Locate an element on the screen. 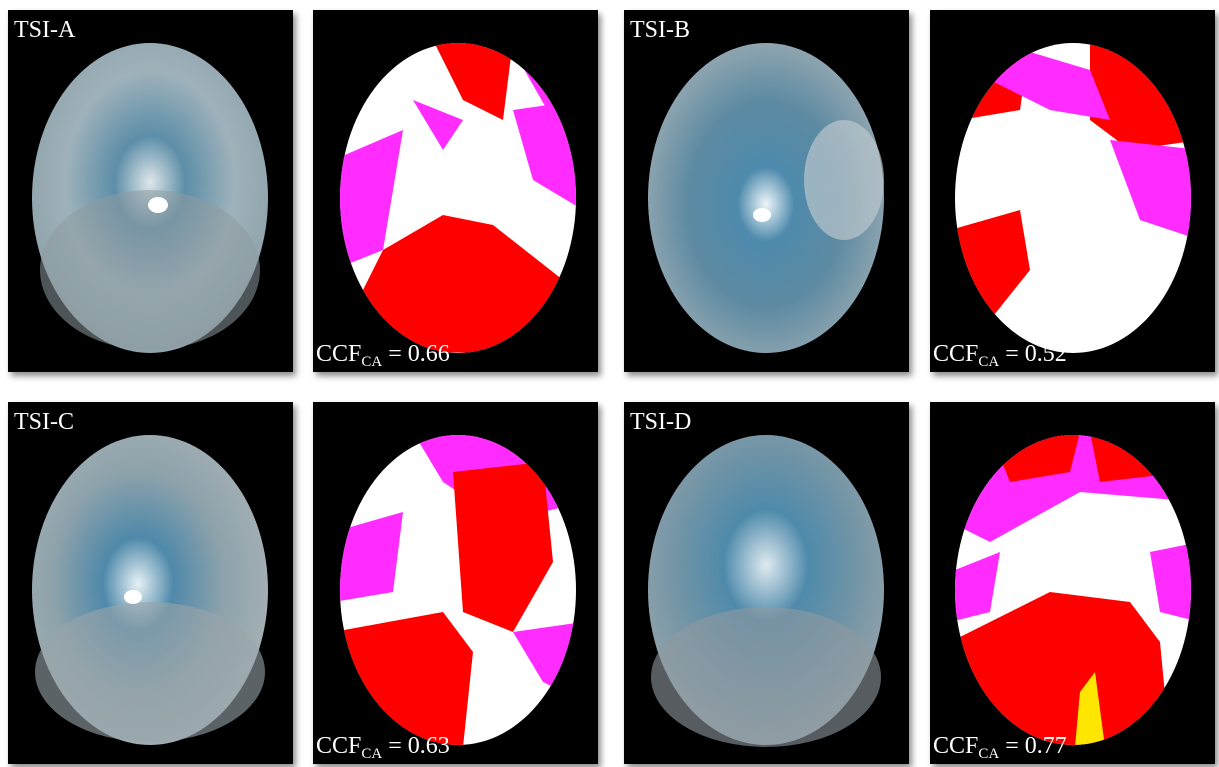  cloud-mask-tsi-a: CCFCA = 0.66 is located at coordinates (455, 191).